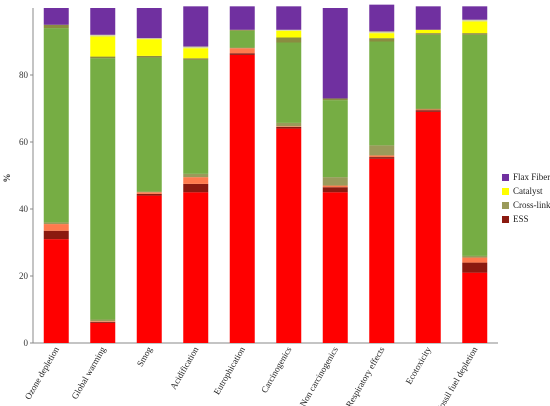 This screenshot has width=550, height=406. Describe the element at coordinates (521, 219) in the screenshot. I see `legend-label: ESS` at that location.